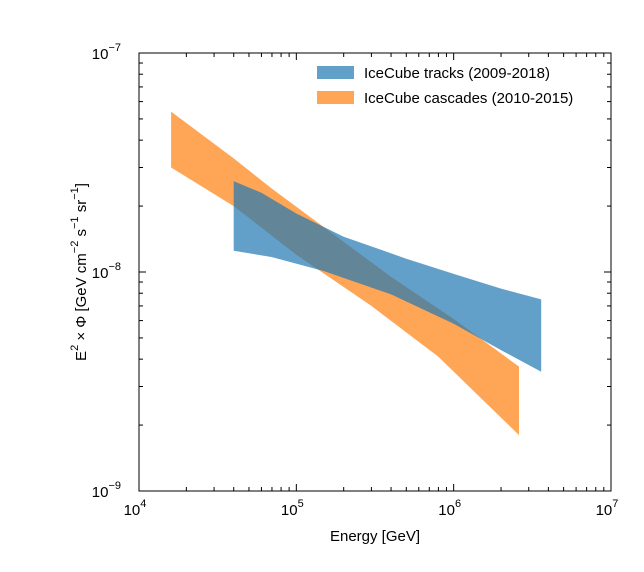  What do you see at coordinates (292, 508) in the screenshot?
I see `x-tick-label: 10⁵` at bounding box center [292, 508].